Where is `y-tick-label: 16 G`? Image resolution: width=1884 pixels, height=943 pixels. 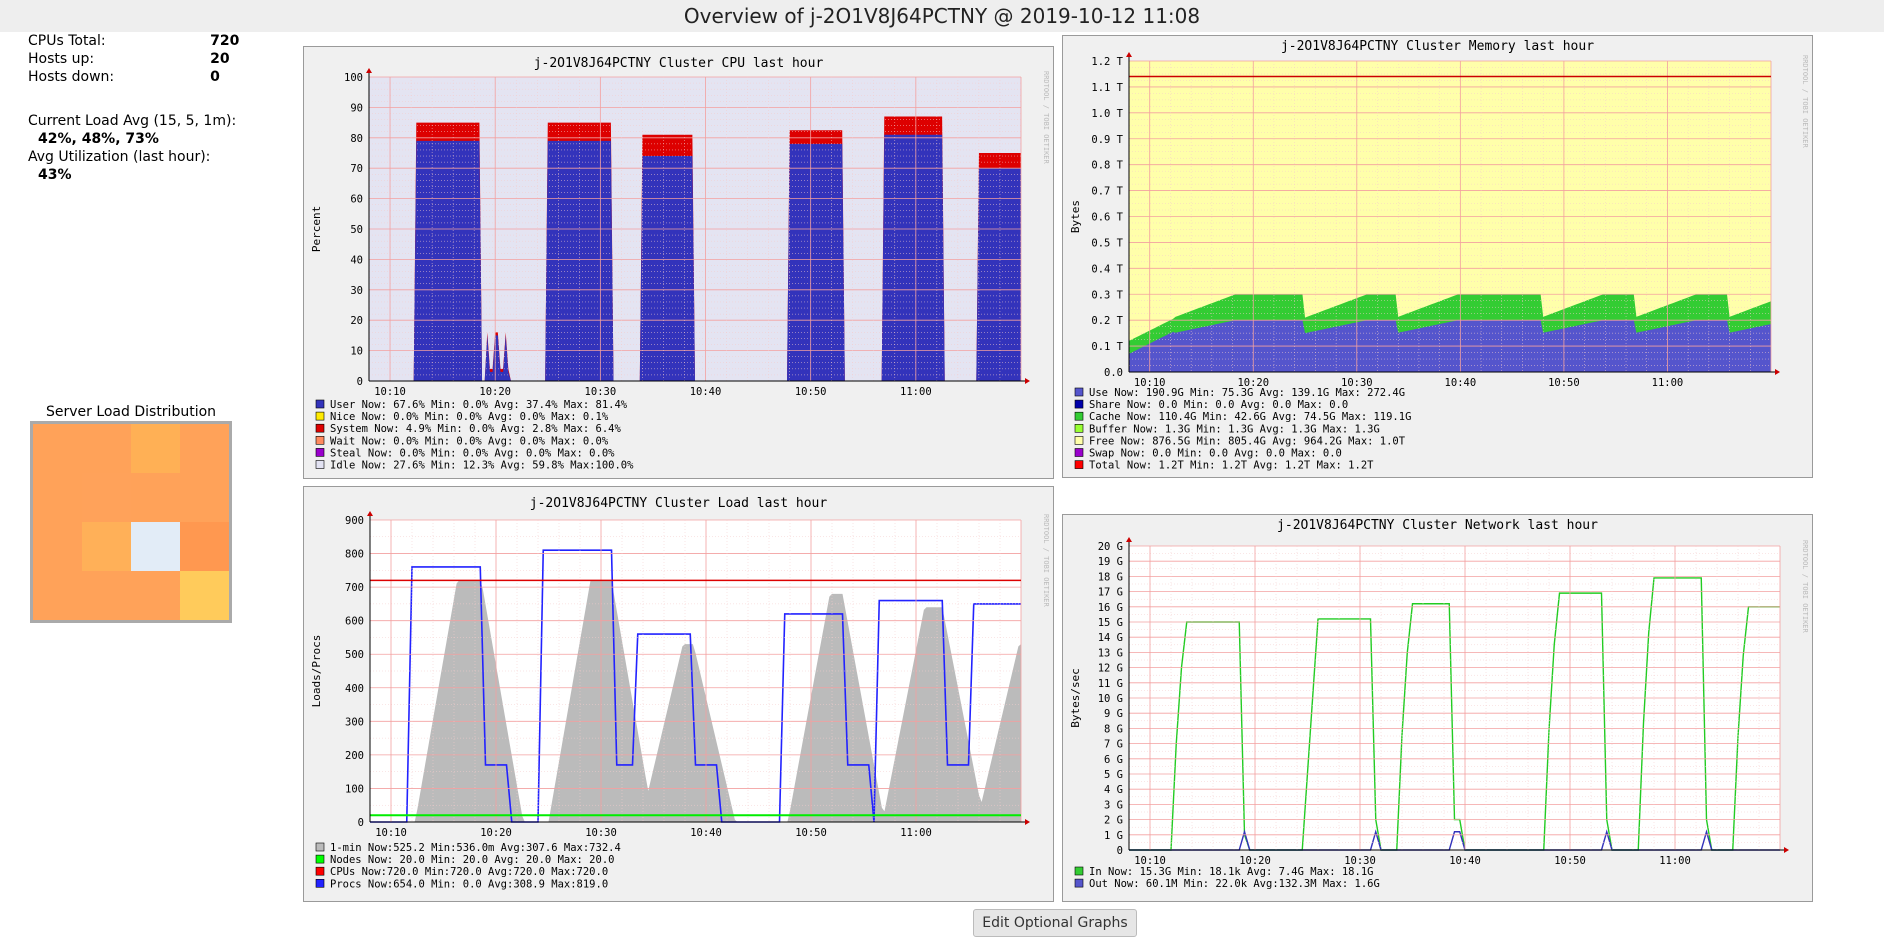
y-tick-label: 16 G is located at coordinates (1110, 608).